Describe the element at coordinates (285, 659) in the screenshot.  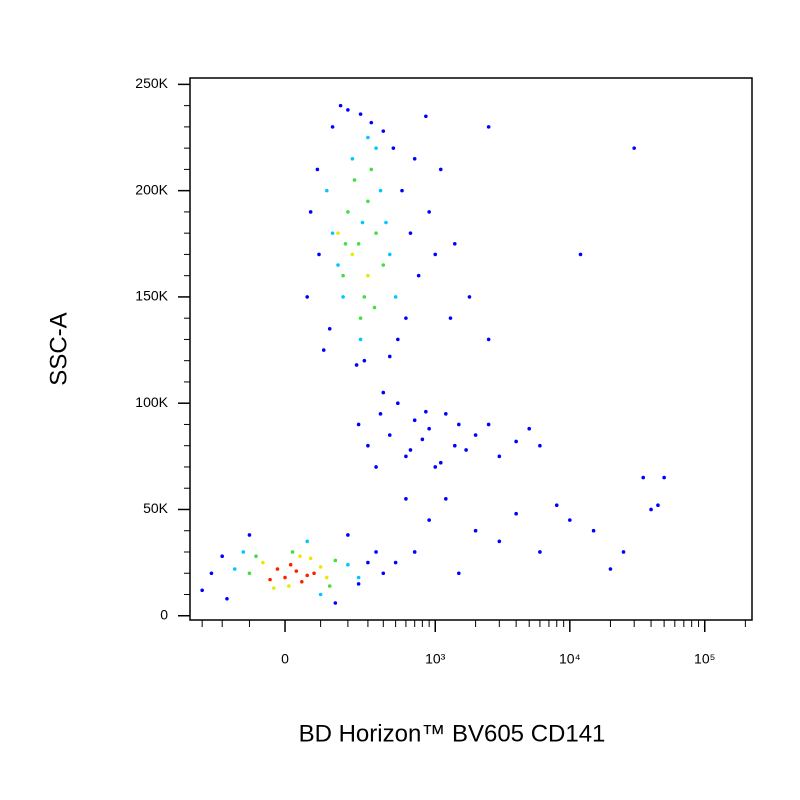
I see `x-tick-label: 0` at that location.